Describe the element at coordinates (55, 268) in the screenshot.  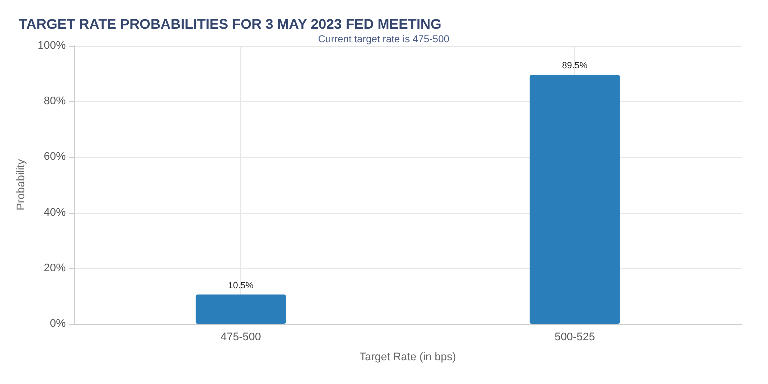
I see `y-tick-label: 20%` at that location.